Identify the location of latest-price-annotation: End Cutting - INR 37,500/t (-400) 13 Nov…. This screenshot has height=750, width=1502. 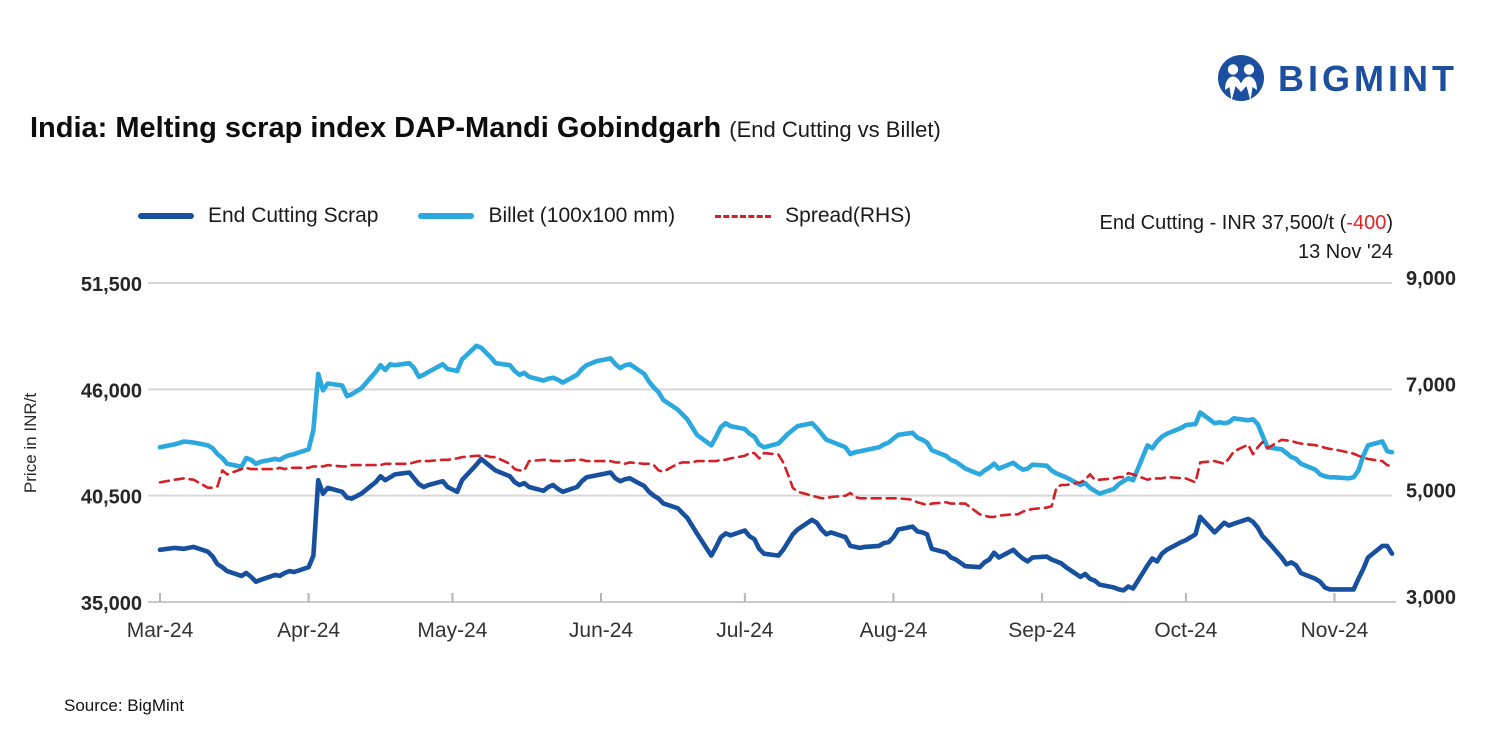
(1247, 238).